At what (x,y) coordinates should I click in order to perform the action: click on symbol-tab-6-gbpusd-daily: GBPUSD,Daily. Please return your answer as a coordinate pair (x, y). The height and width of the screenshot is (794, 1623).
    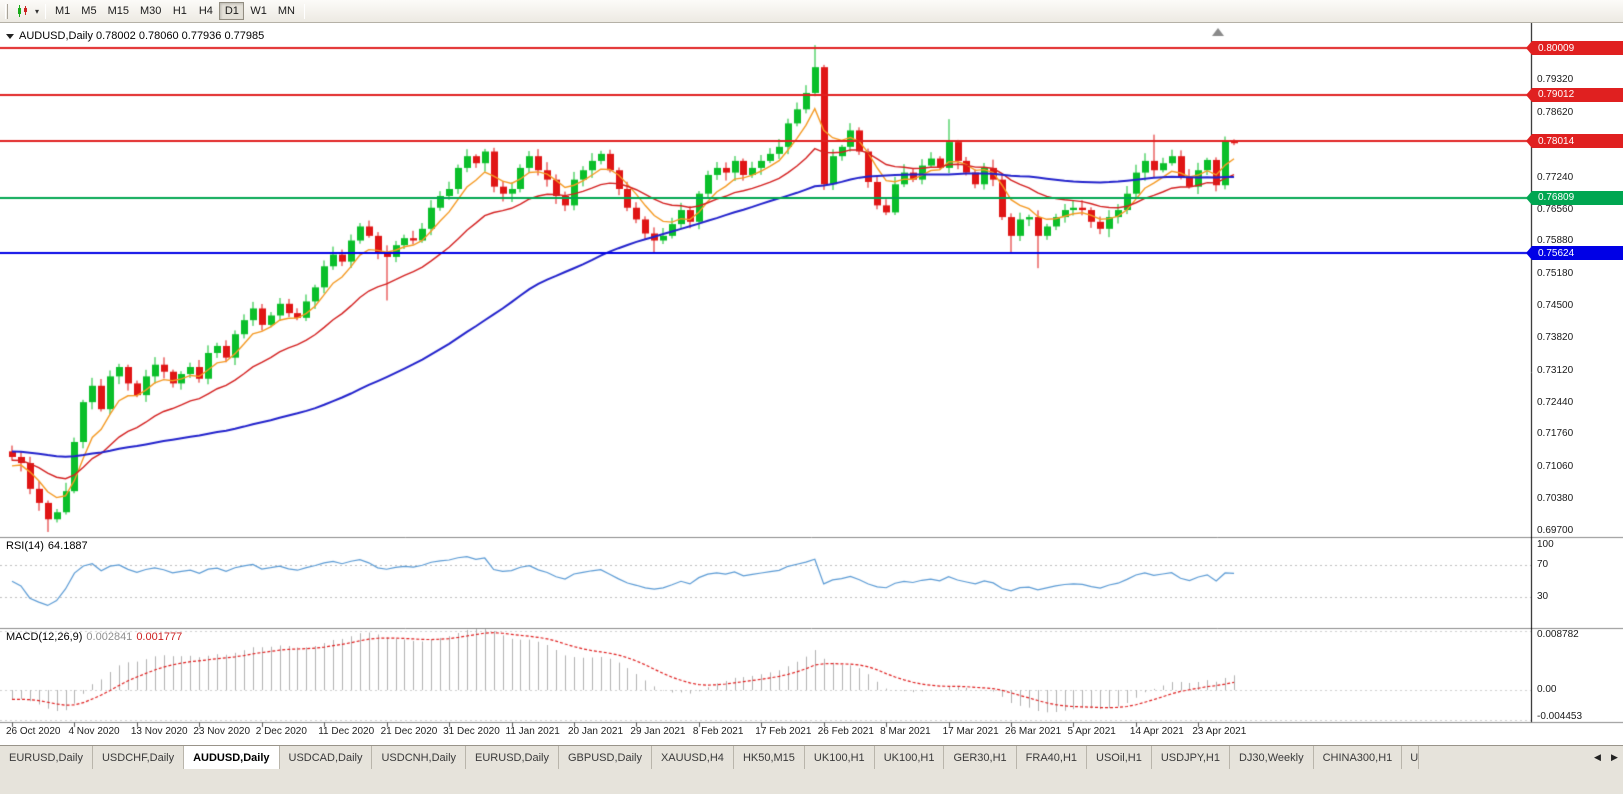
    Looking at the image, I should click on (605, 757).